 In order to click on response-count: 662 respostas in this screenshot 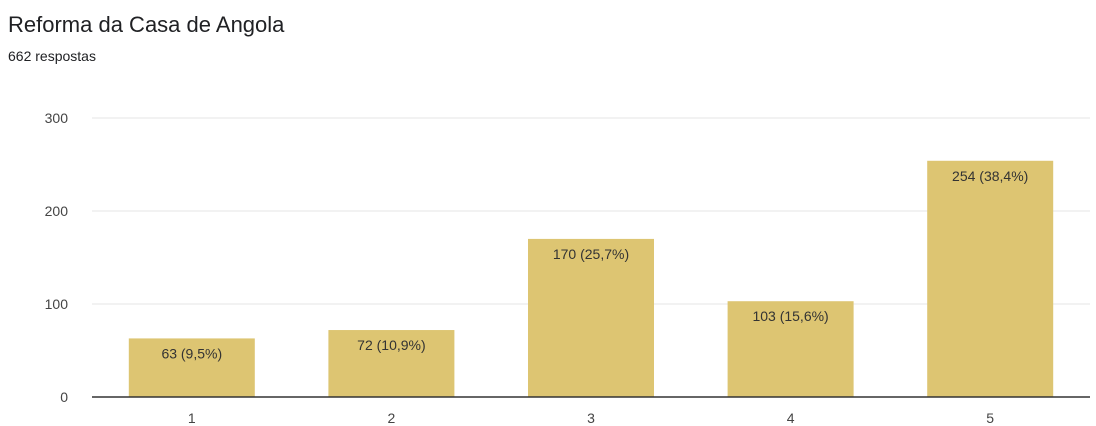, I will do `click(52, 56)`.